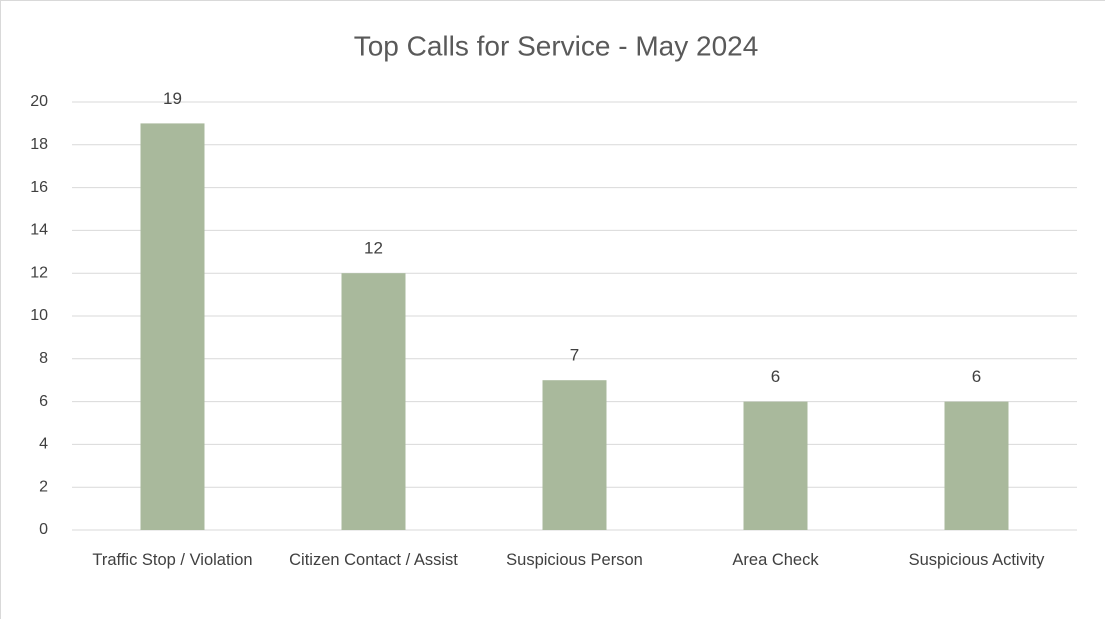 The width and height of the screenshot is (1105, 619). What do you see at coordinates (574, 560) in the screenshot?
I see `x-tick-label: Suspicious Person` at bounding box center [574, 560].